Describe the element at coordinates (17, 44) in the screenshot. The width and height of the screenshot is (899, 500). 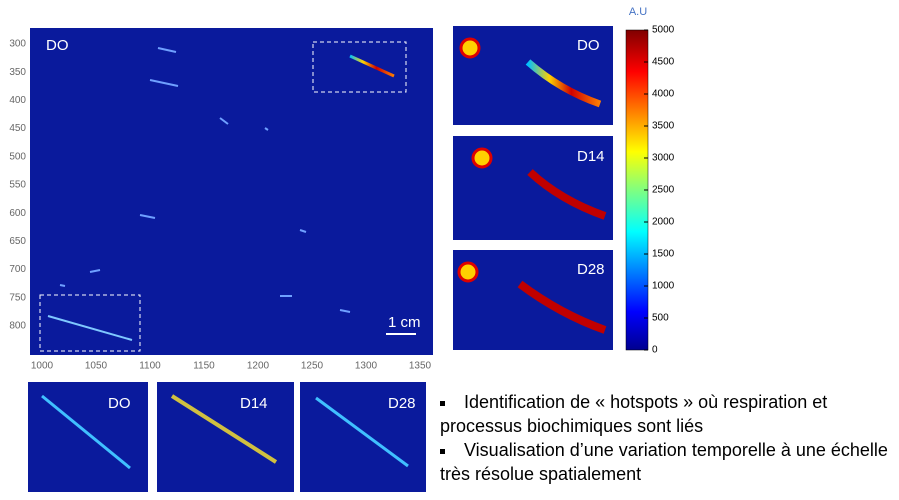
I see `y-tick-label: 300` at that location.